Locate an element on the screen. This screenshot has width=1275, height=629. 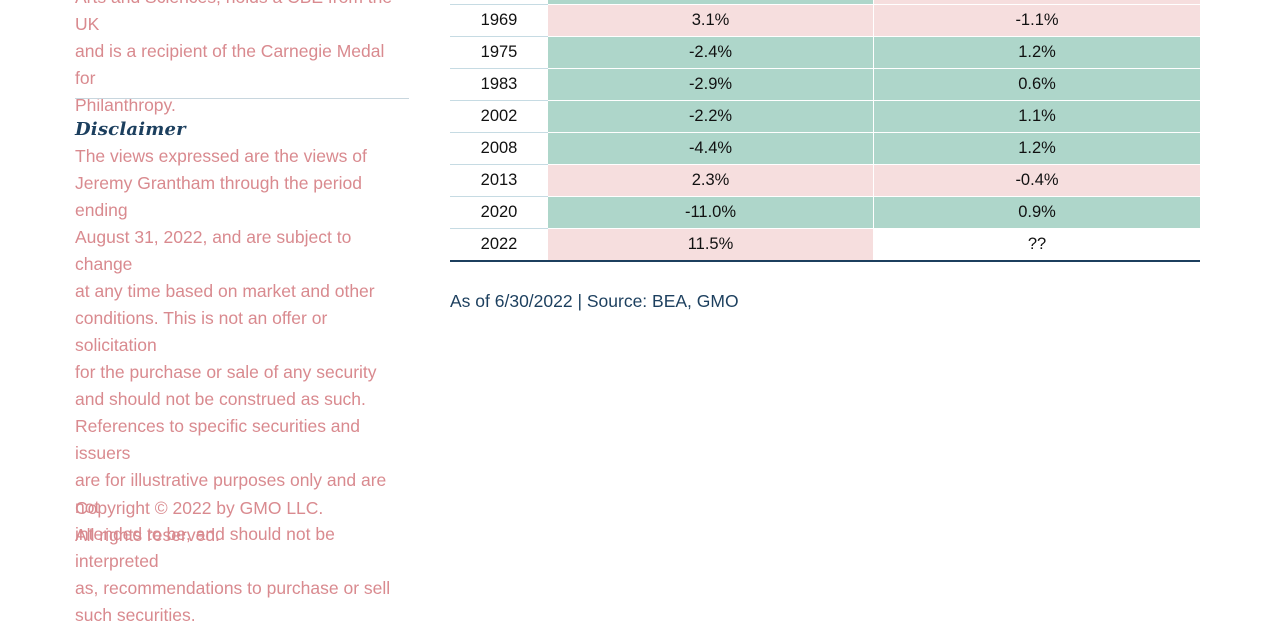
value-cell: -1.1% is located at coordinates (1036, 20).